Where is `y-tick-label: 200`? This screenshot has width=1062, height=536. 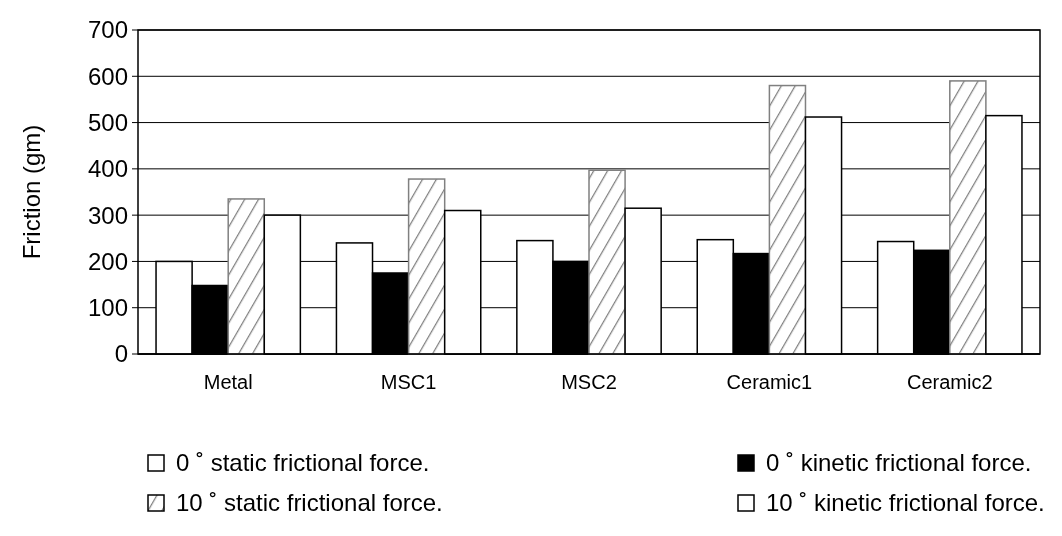 y-tick-label: 200 is located at coordinates (107, 261).